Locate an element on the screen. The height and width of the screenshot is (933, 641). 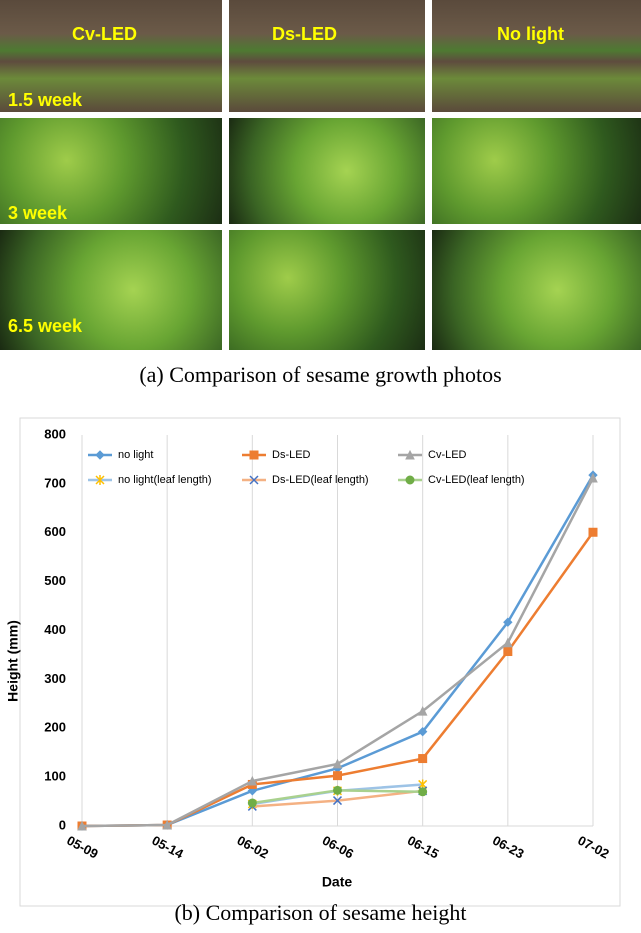
legend-label: Cv-LED is located at coordinates (447, 455).